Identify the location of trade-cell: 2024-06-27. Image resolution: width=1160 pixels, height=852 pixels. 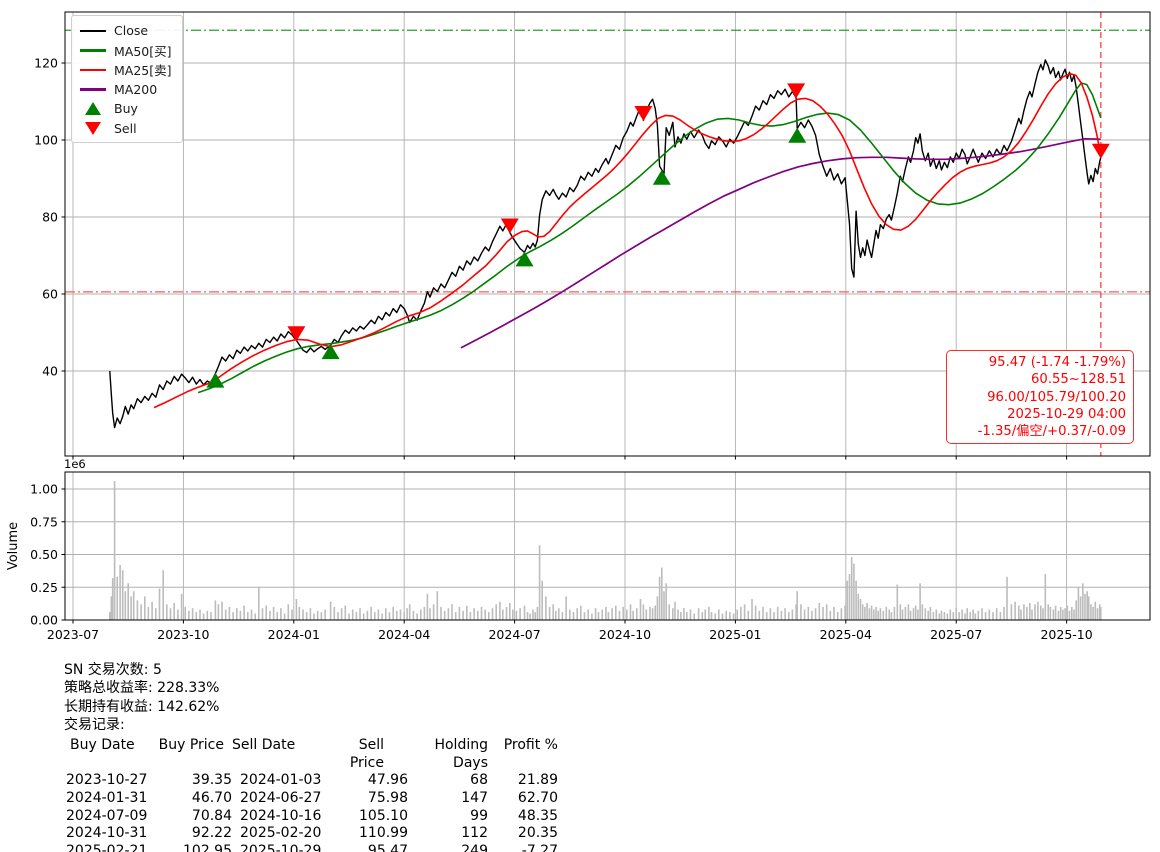
(281, 797).